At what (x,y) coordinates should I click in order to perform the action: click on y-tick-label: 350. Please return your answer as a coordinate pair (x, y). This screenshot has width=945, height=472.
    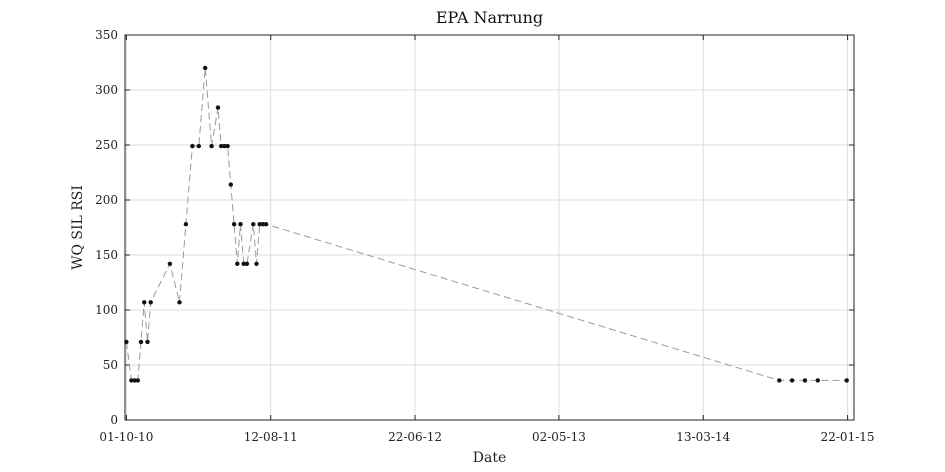
    Looking at the image, I should click on (106, 35).